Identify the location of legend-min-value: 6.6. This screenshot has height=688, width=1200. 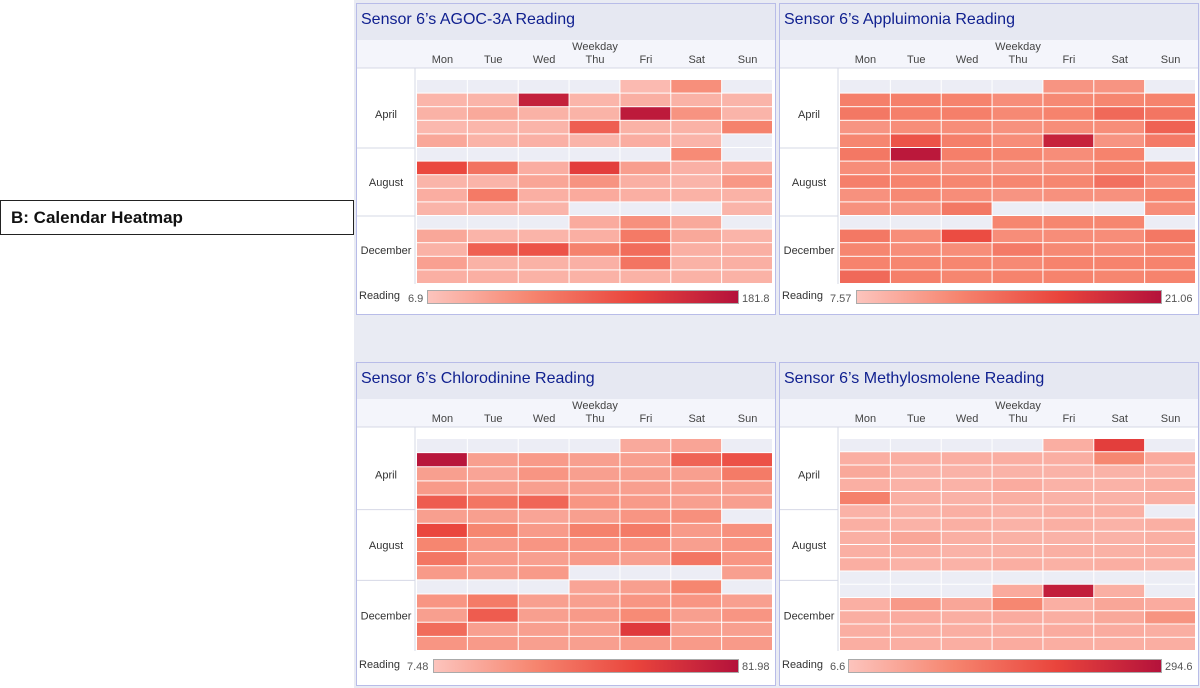
(838, 667).